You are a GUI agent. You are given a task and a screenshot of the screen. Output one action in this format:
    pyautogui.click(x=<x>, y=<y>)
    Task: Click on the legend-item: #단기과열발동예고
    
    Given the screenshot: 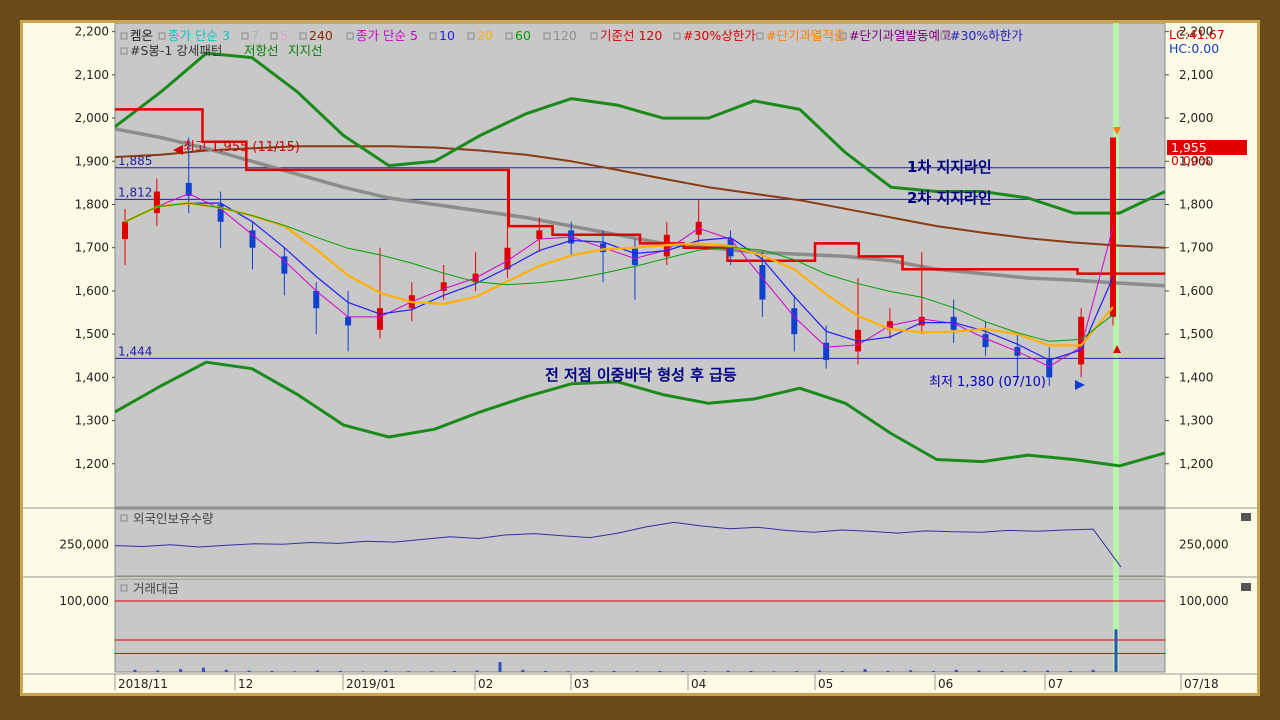 What is the action you would take?
    pyautogui.click(x=900, y=35)
    